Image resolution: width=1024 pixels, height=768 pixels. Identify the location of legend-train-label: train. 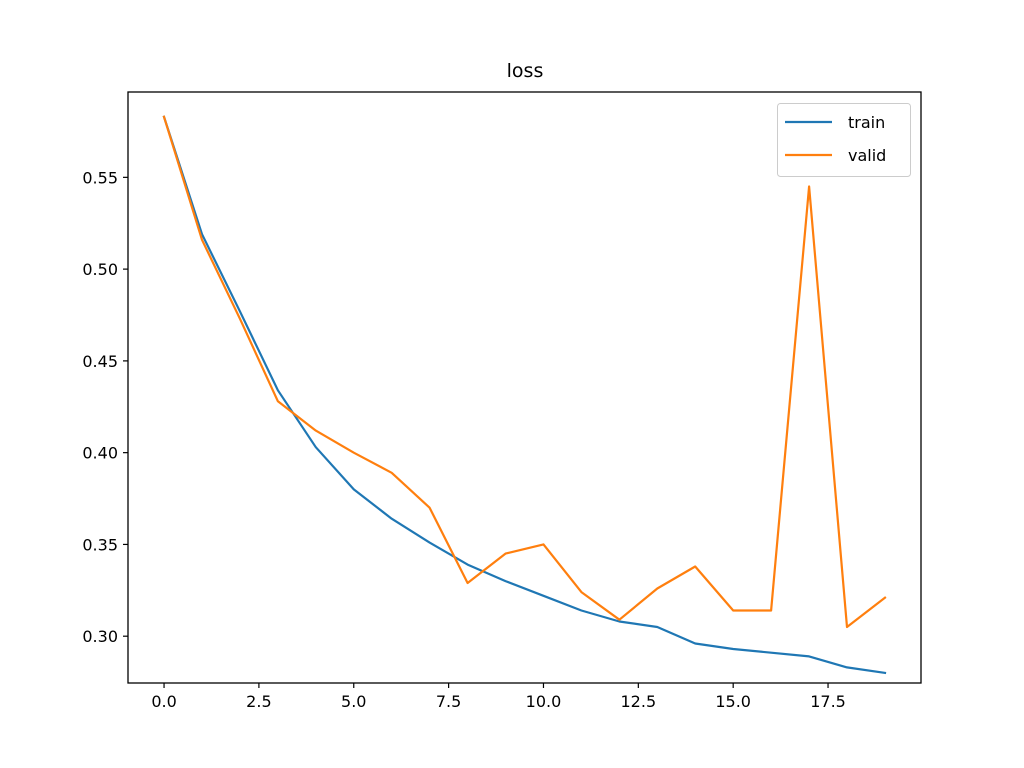
(866, 122).